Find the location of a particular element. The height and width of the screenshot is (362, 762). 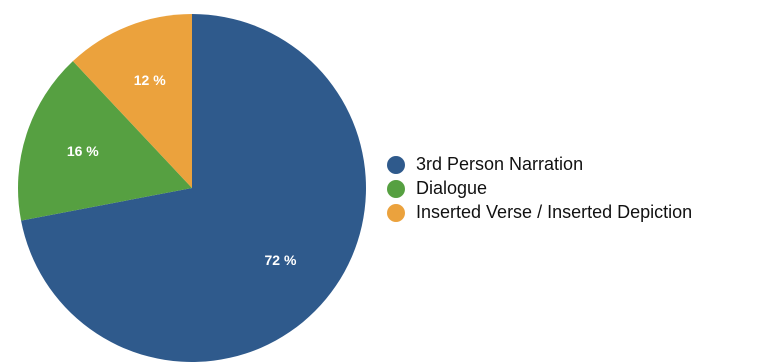

legend-swatch-dialogue is located at coordinates (396, 189).